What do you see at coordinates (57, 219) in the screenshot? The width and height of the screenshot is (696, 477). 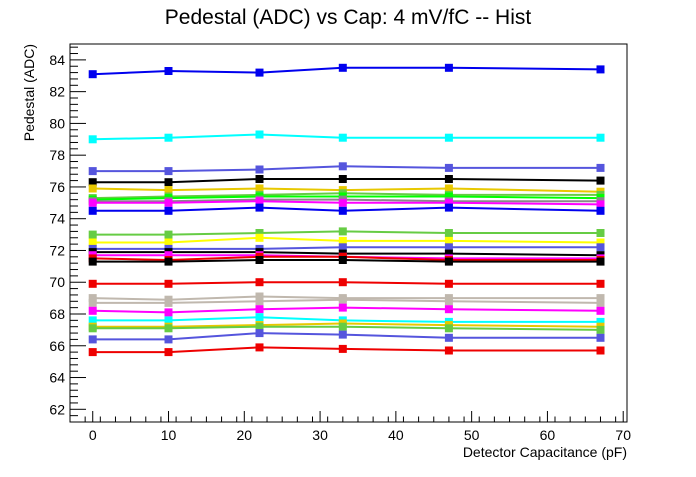 I see `y-tick-label: 74` at bounding box center [57, 219].